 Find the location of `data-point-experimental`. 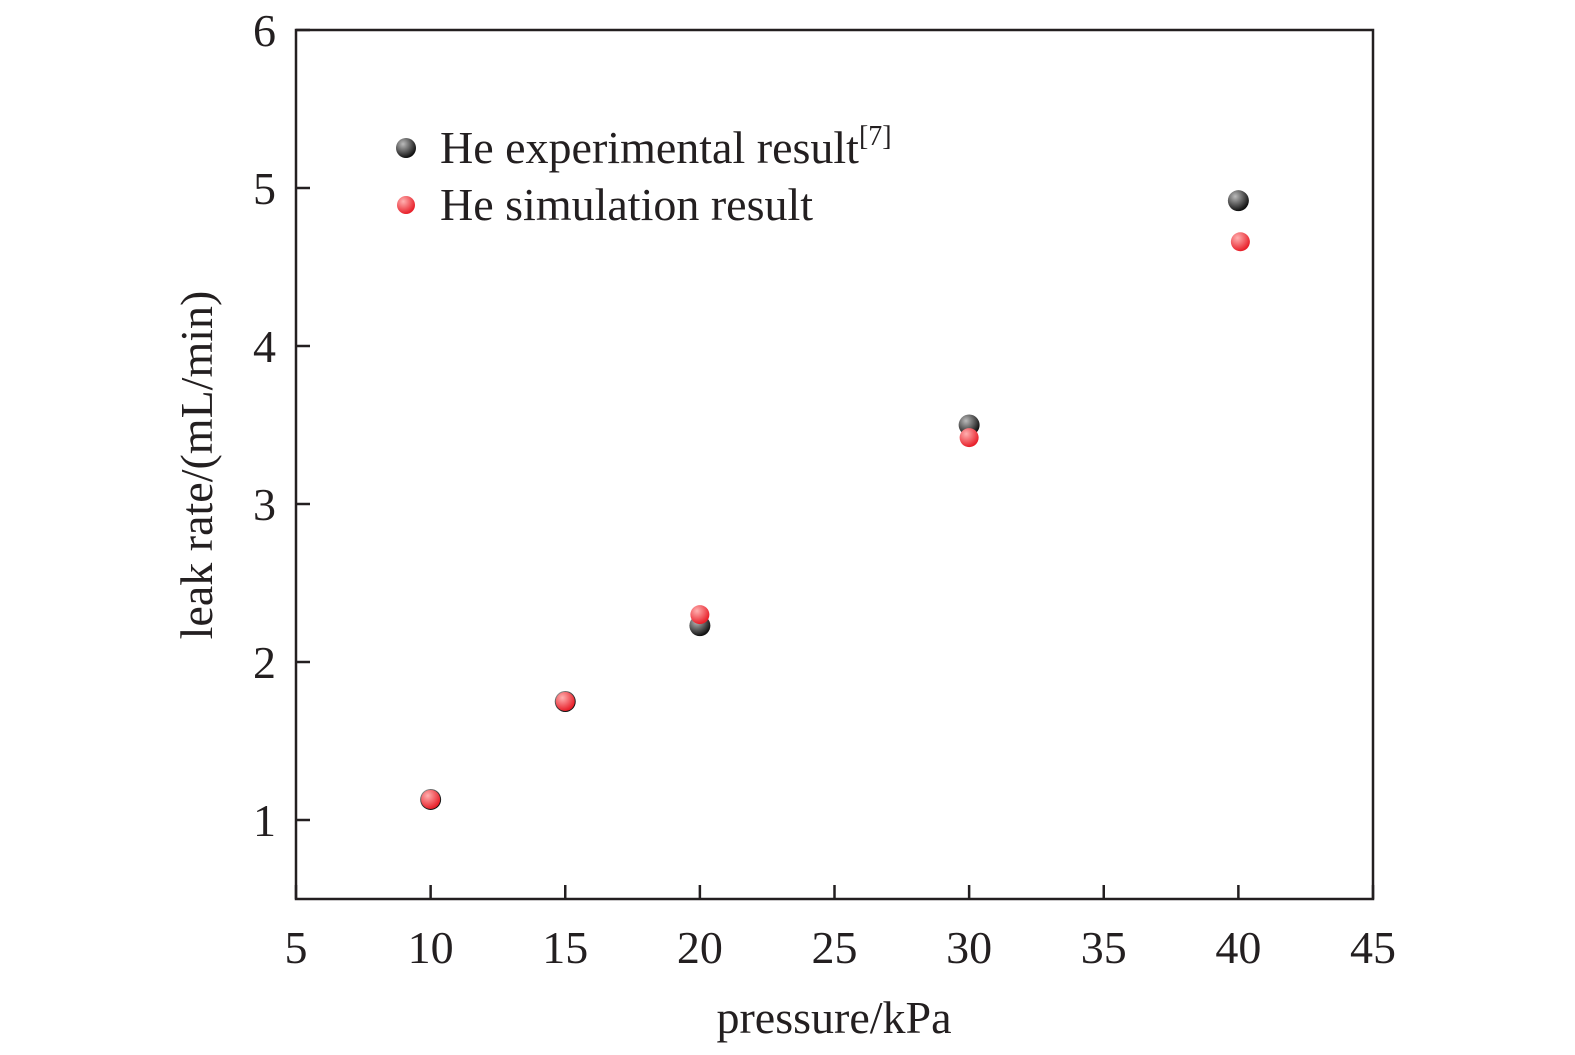

data-point-experimental is located at coordinates (1238, 201).